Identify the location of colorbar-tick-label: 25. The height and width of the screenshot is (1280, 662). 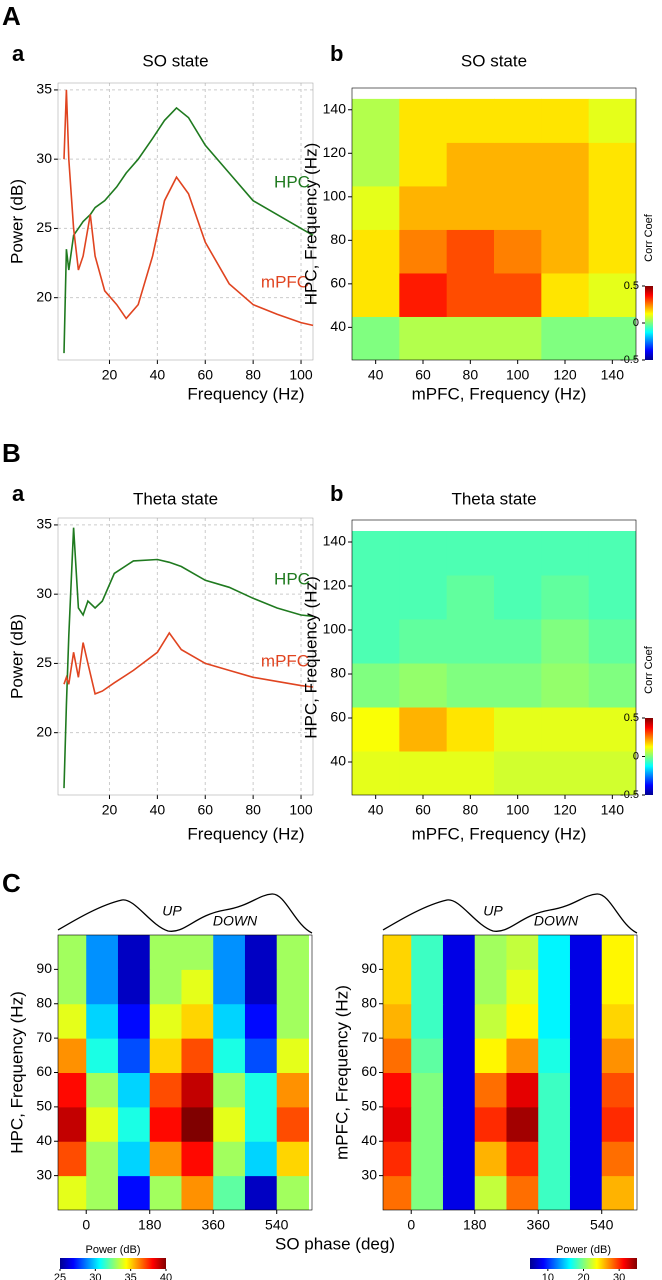
(60, 1276).